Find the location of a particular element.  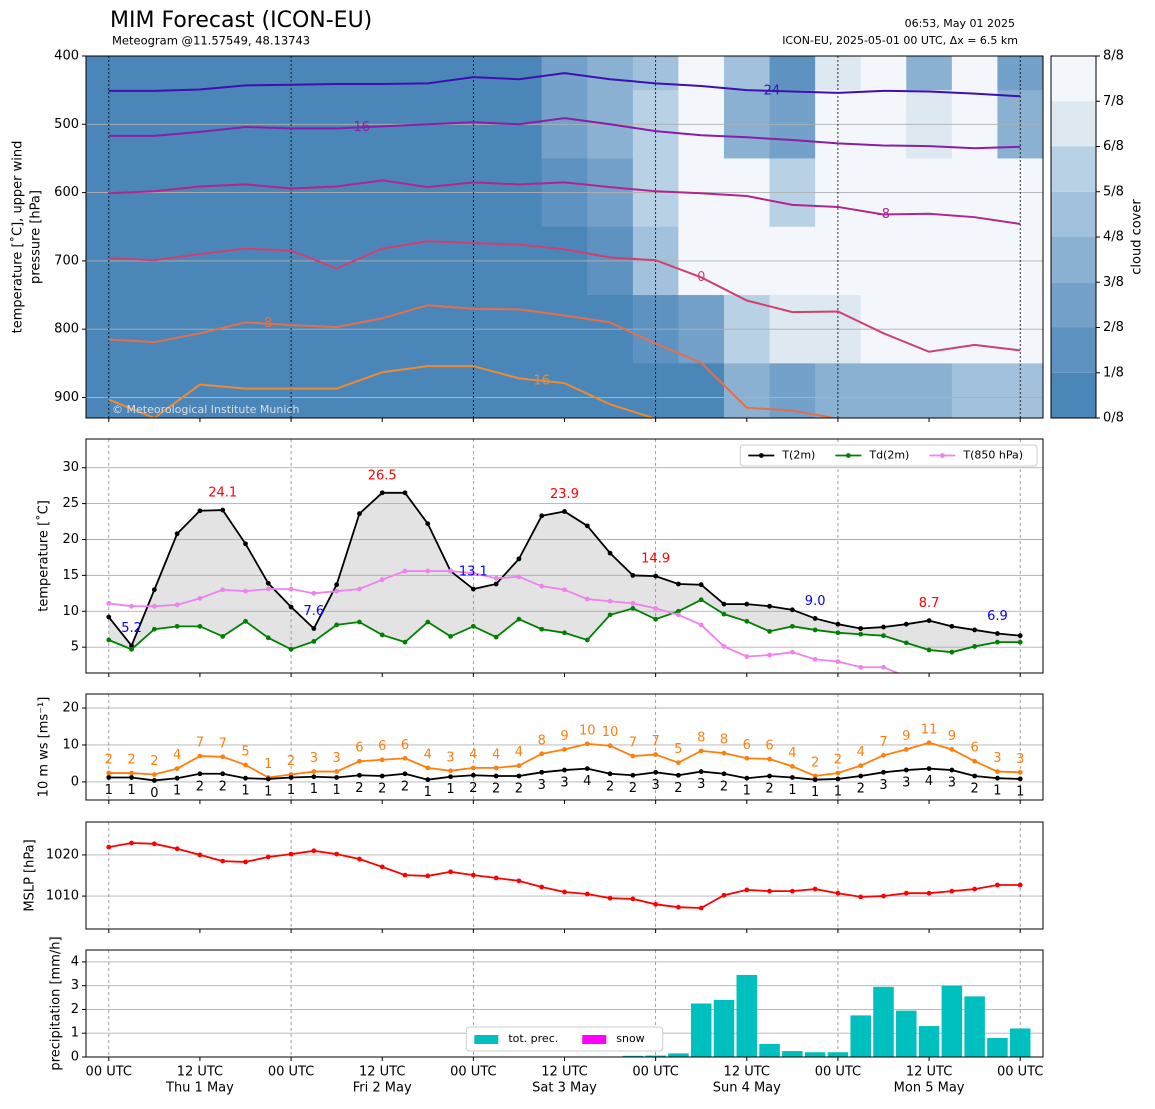

legend-marker is located at coordinates (848, 455).